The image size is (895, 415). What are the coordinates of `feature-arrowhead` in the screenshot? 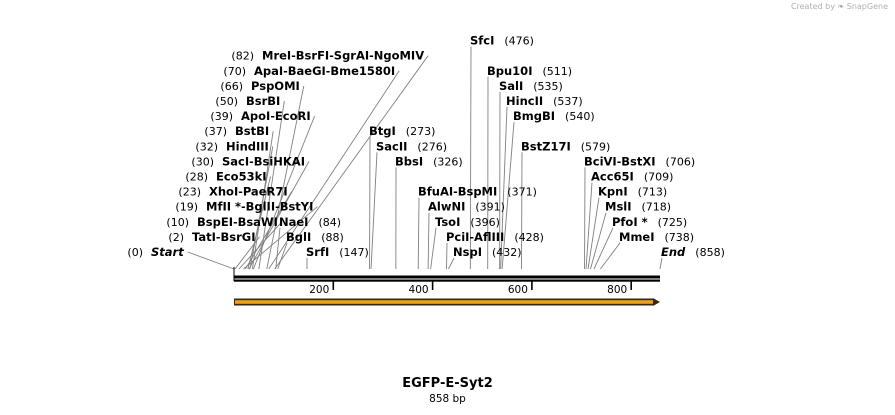 It's located at (656, 302).